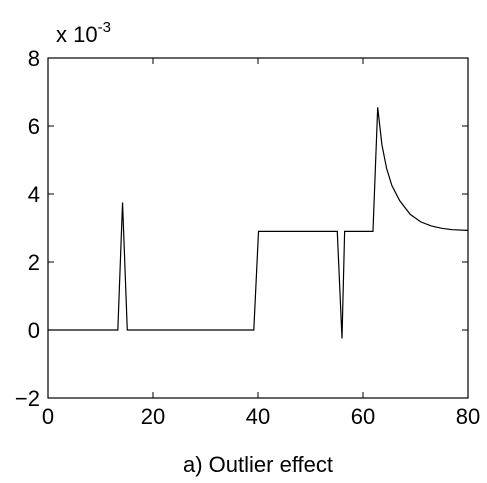  I want to click on y-axis-tick-labels: −2 0 2 4 6 8, so click(27, 228).